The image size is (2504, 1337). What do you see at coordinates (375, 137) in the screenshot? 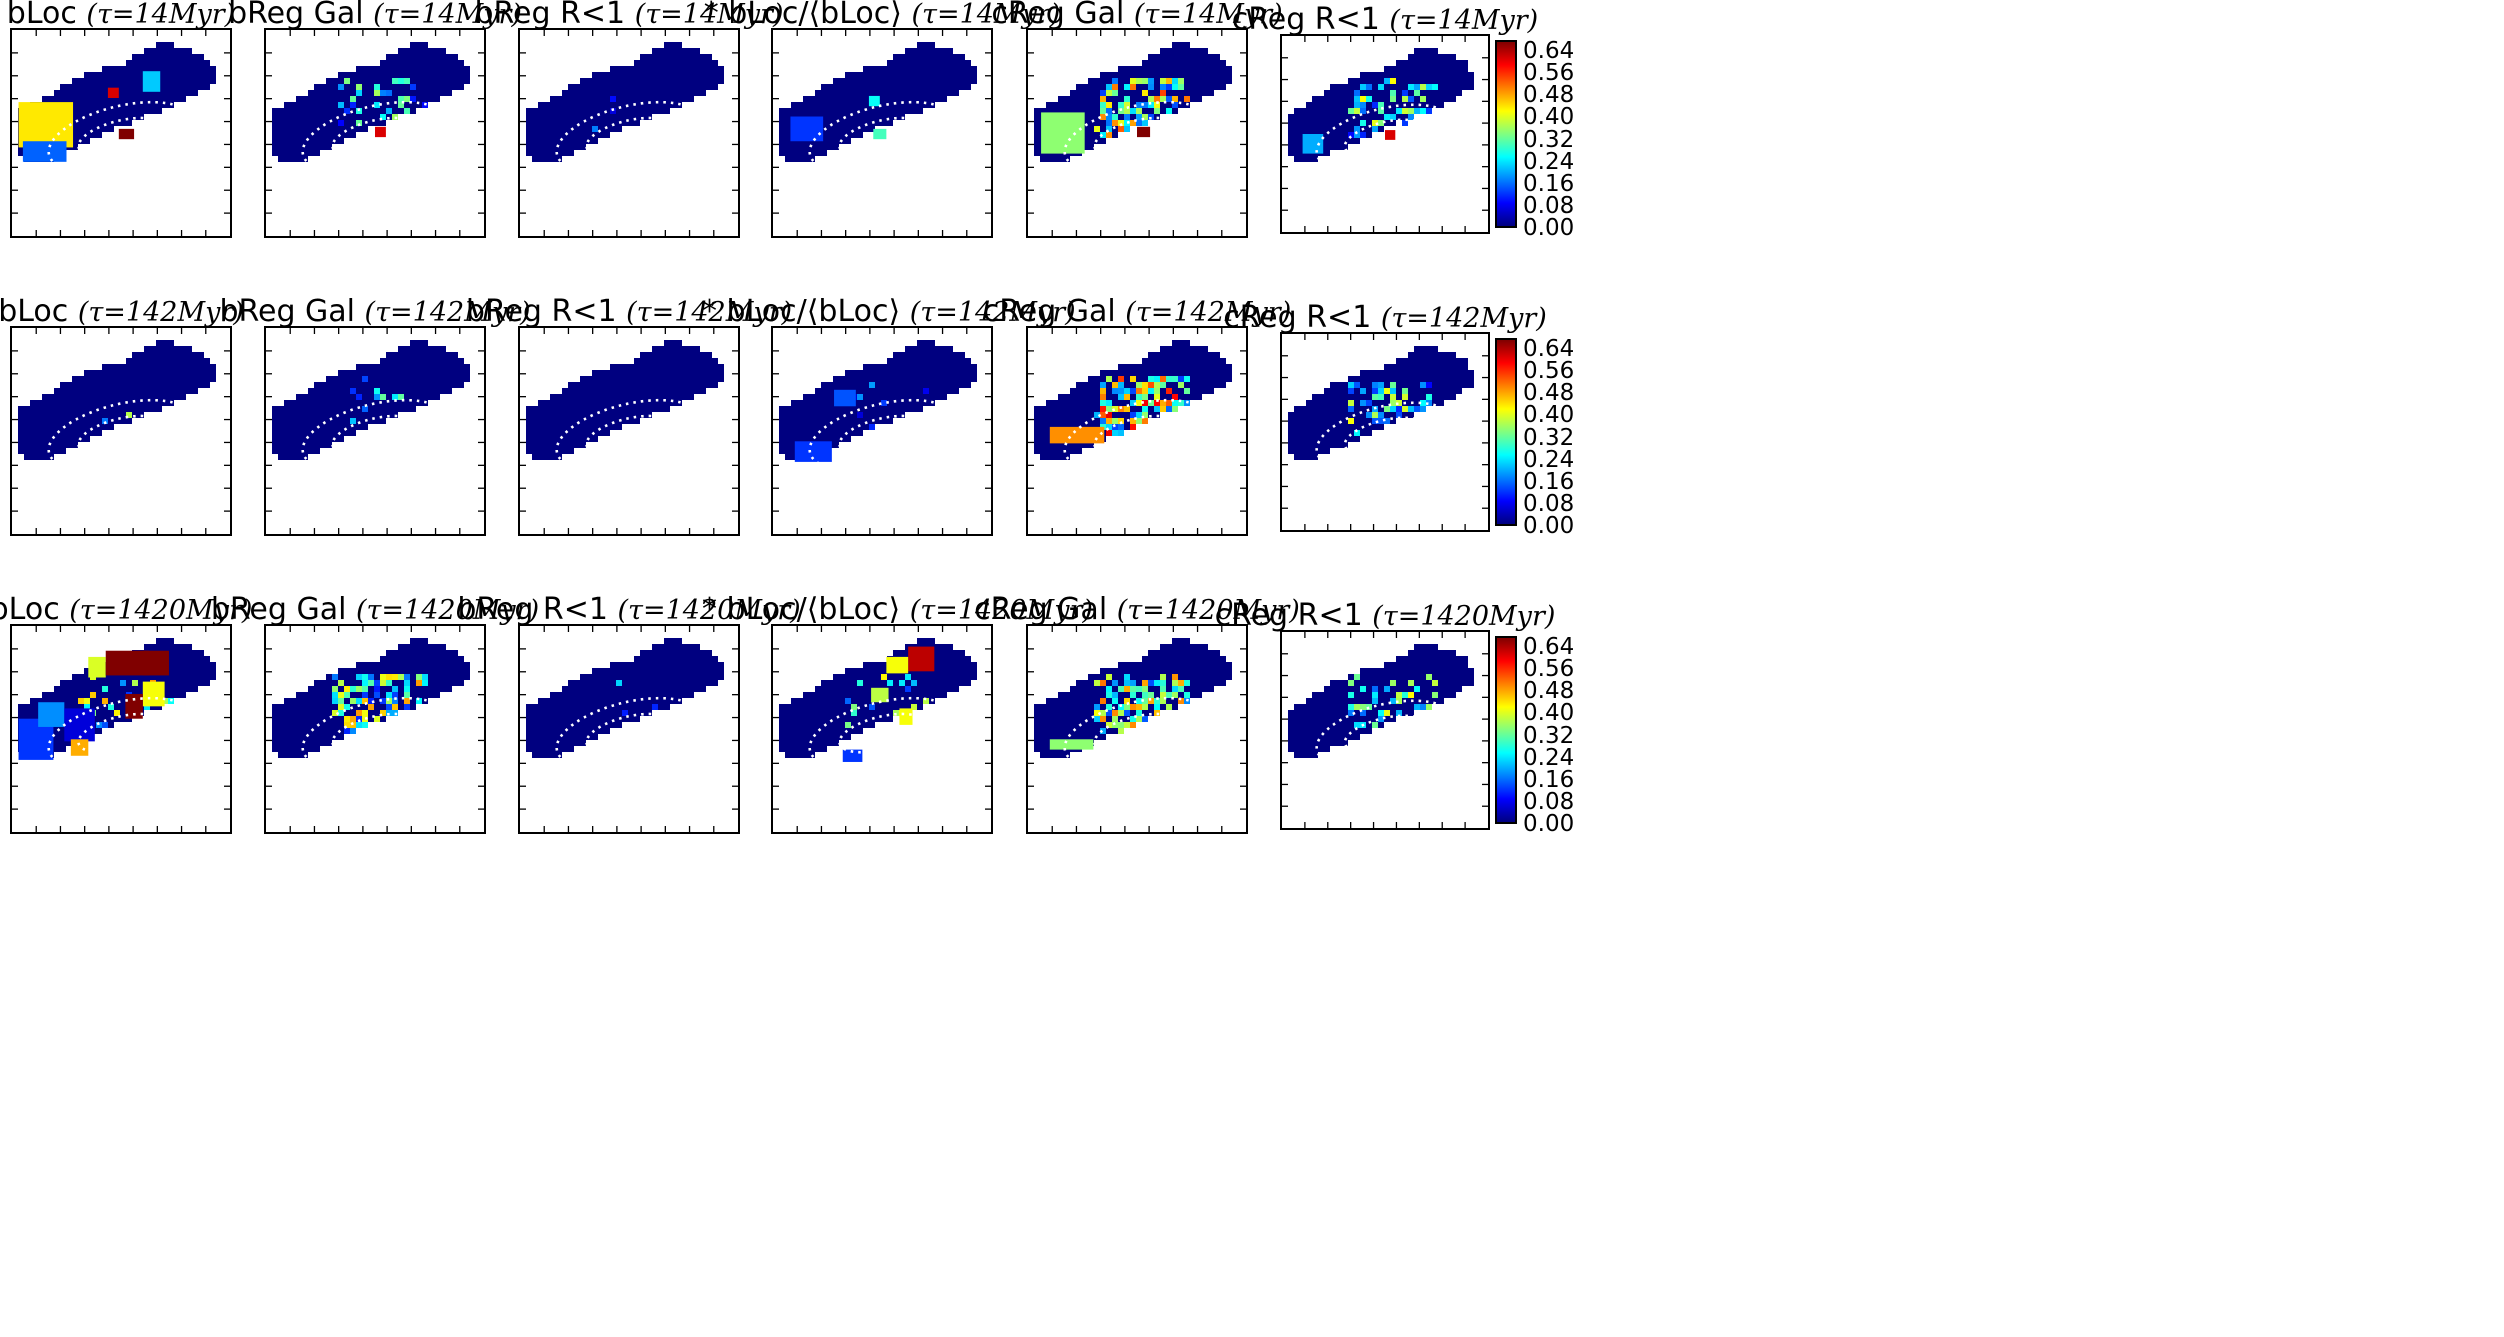
I see `inner-ring-ellipse` at bounding box center [375, 137].